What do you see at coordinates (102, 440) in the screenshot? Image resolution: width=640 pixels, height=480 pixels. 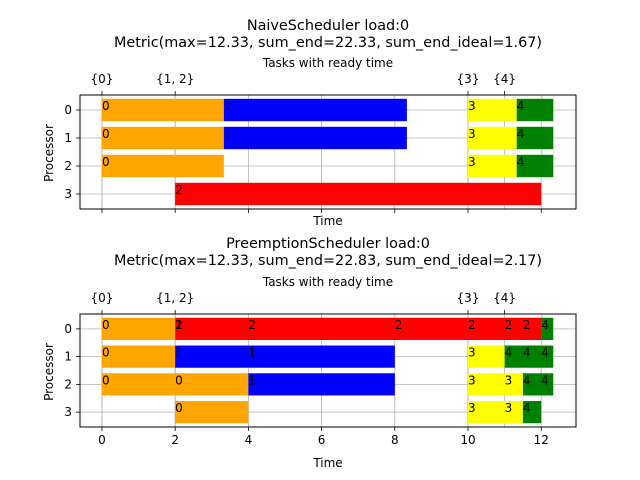 I see `x-tick-label: 0` at bounding box center [102, 440].